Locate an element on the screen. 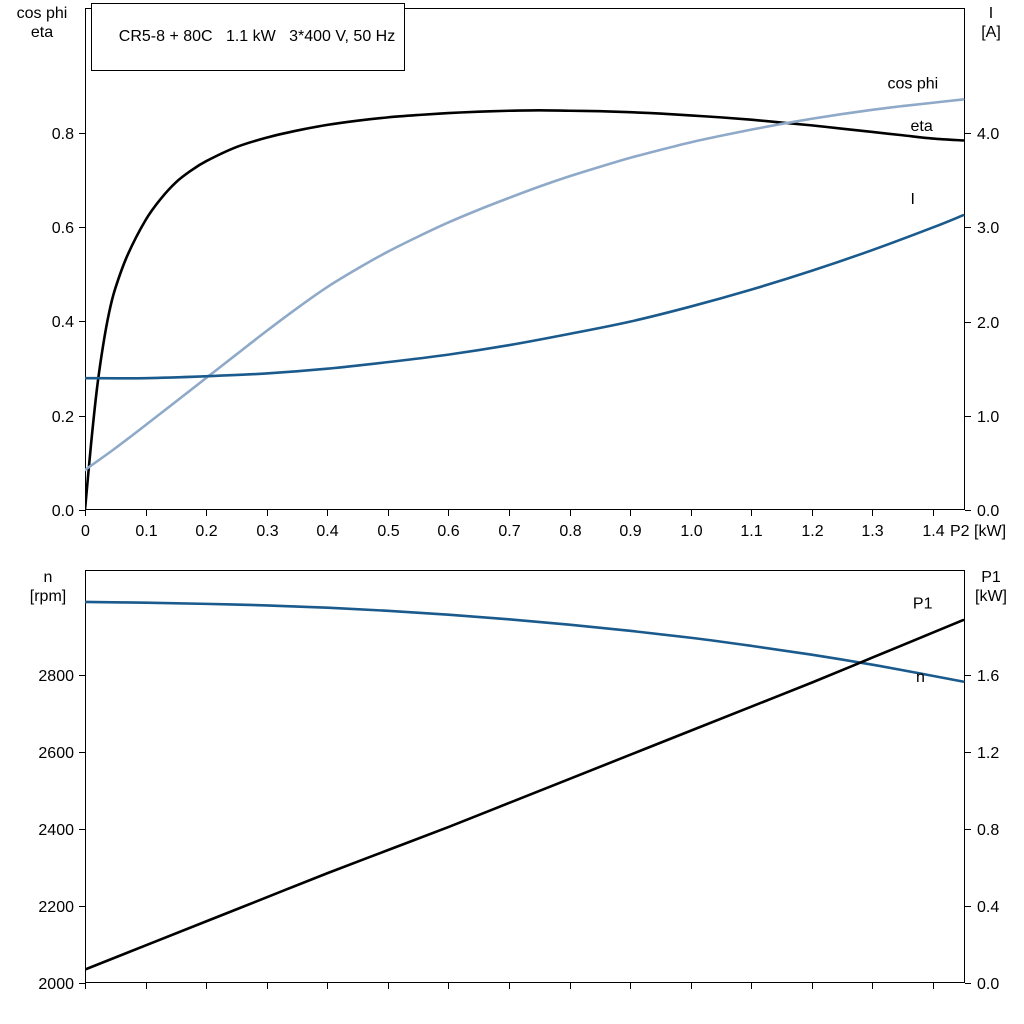 The height and width of the screenshot is (1024, 1024). right-axis-title-current-unit: [A] is located at coordinates (991, 32).